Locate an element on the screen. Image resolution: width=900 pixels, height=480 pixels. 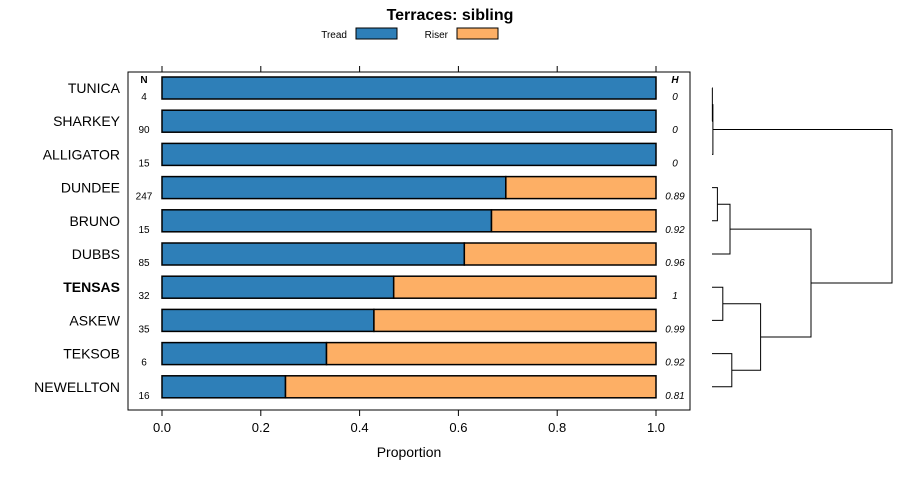
n-value-bruno: 15 is located at coordinates (144, 230).